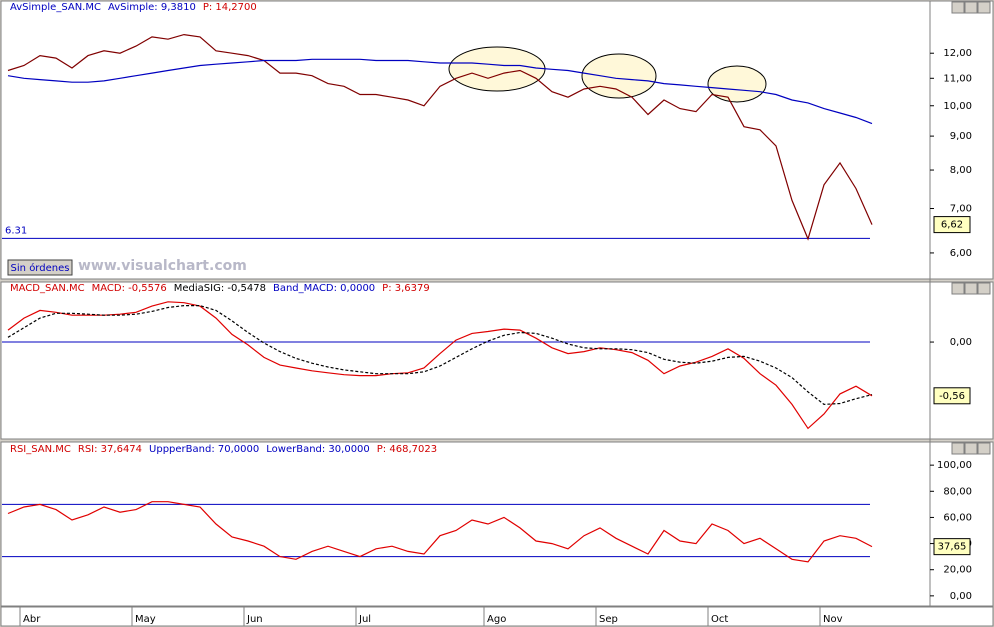 The image size is (994, 627). I want to click on y-tick-label: 100,00, so click(954, 465).